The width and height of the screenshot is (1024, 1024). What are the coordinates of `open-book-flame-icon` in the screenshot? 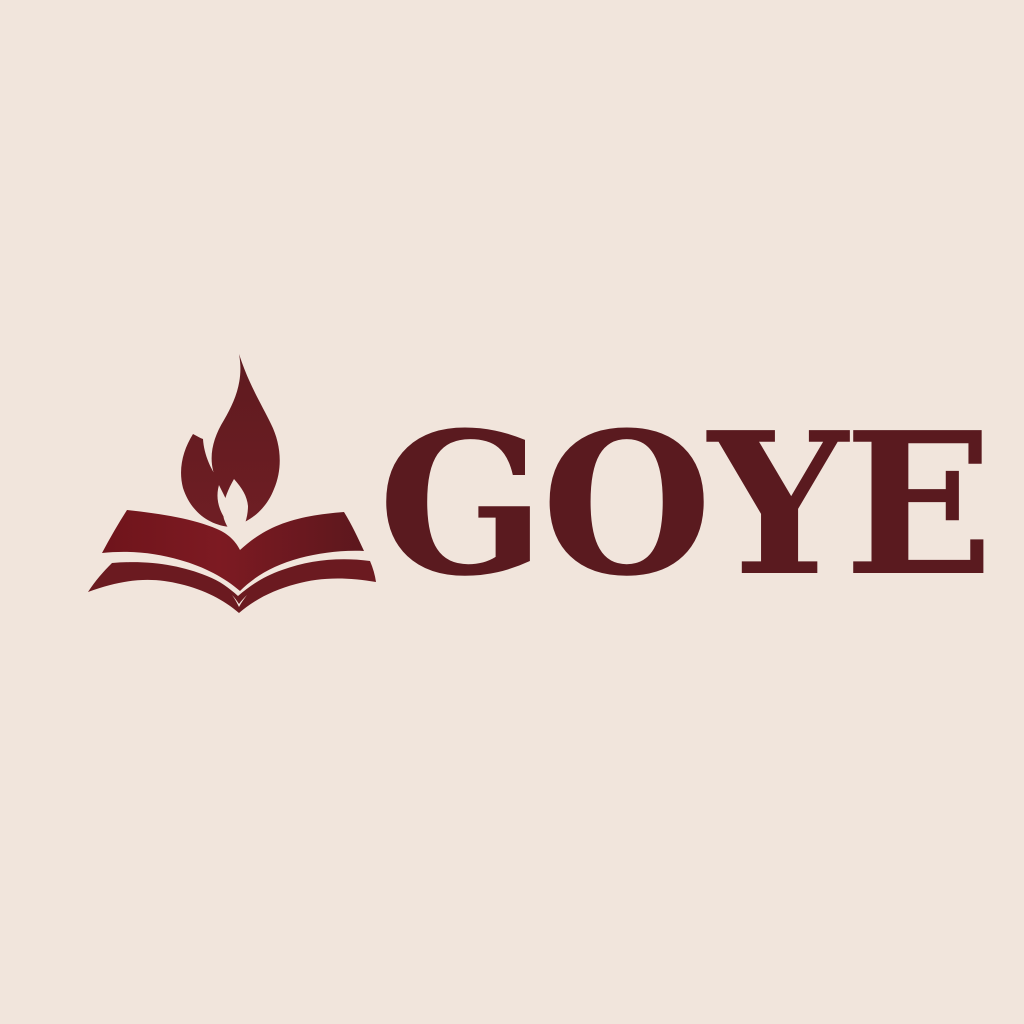 It's located at (232, 483).